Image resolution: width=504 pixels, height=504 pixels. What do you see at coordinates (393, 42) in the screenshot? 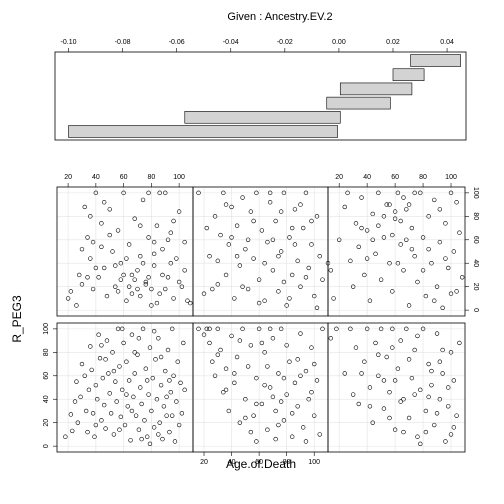
I see `given-tick-label: 0.02` at bounding box center [393, 42].